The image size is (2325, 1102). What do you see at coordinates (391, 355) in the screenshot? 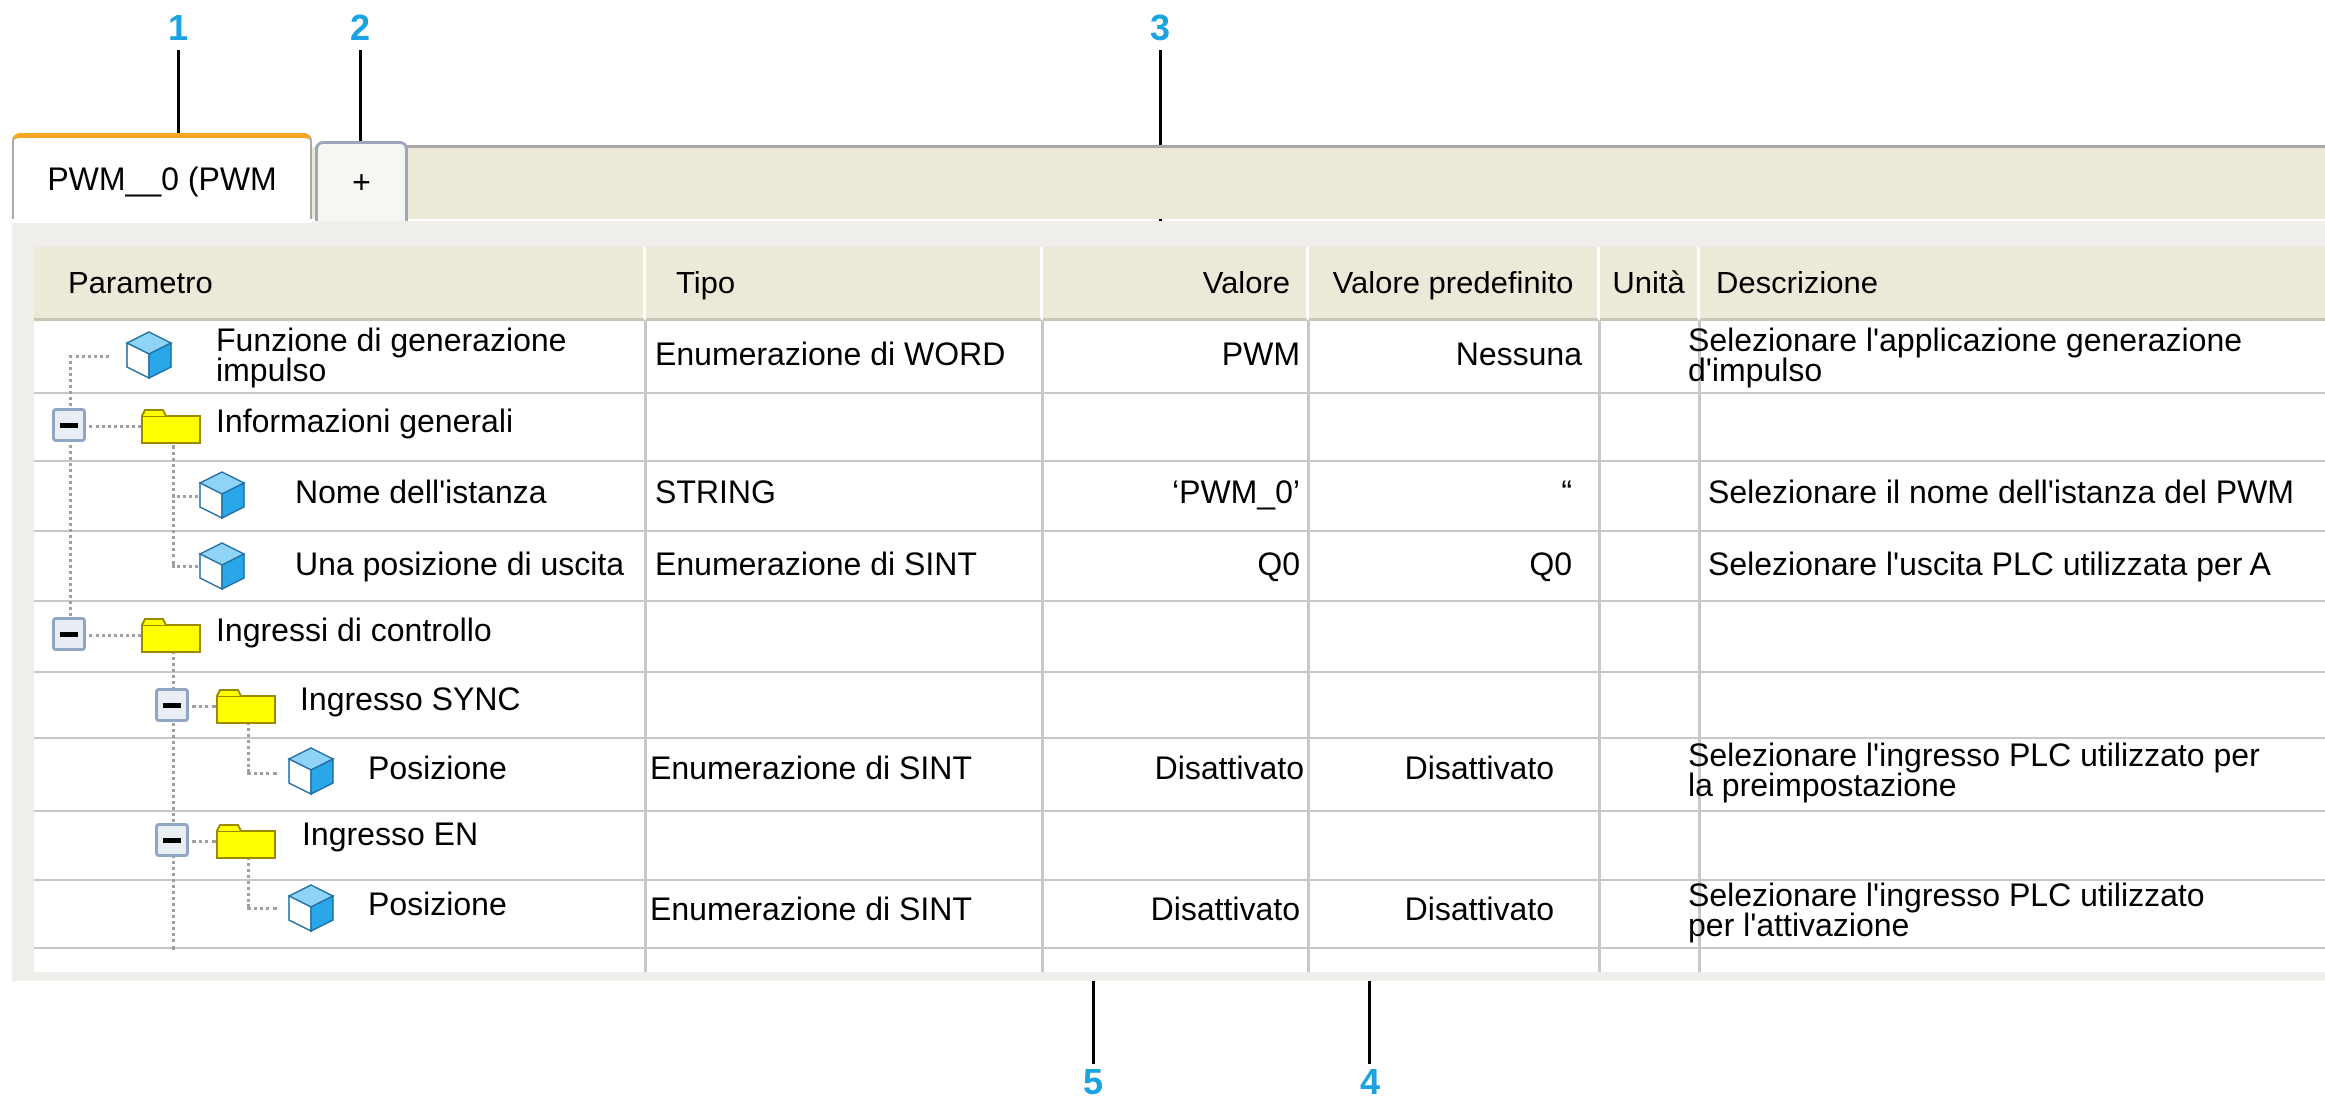
I see `param-name: Funzione di generazione impulso` at bounding box center [391, 355].